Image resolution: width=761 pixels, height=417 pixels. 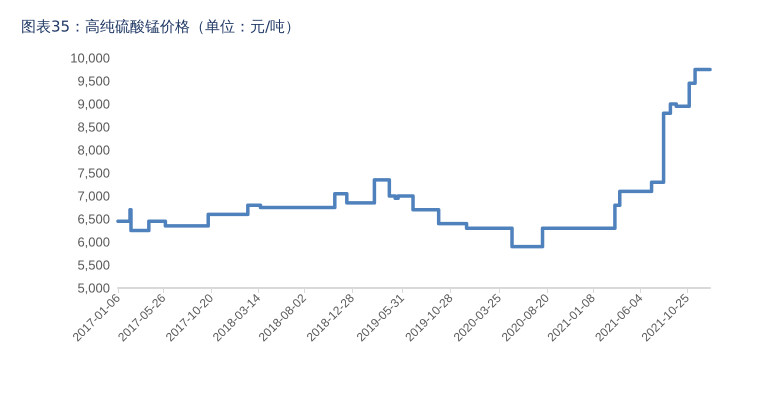 What do you see at coordinates (93, 242) in the screenshot?
I see `y-tick-label: 6,000` at bounding box center [93, 242].